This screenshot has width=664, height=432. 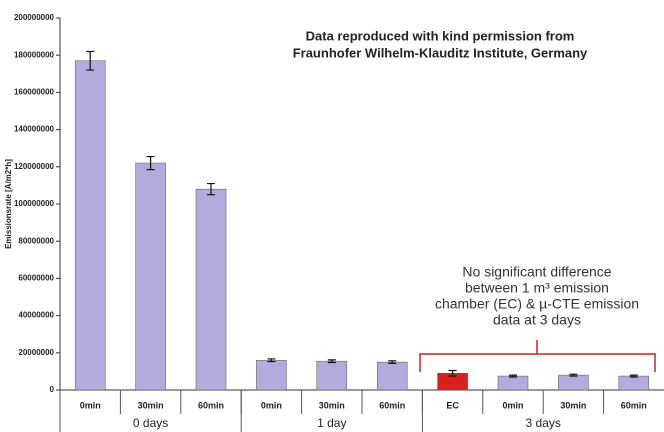 What do you see at coordinates (537, 288) in the screenshot?
I see `annotation: between 1 m³ emission` at bounding box center [537, 288].